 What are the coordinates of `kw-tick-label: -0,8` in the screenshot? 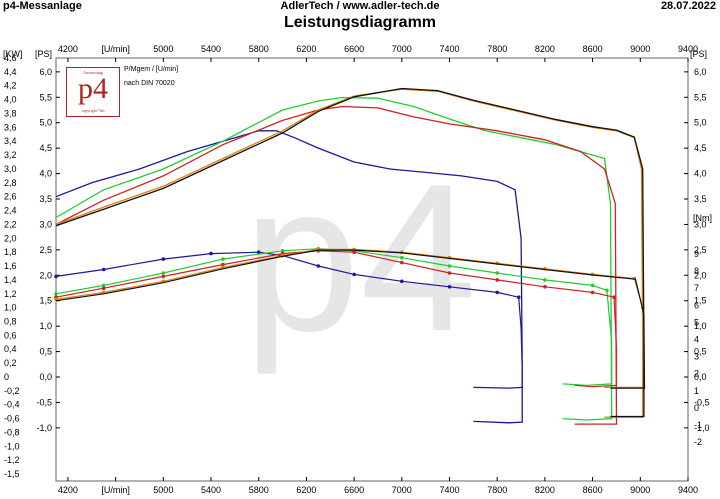 It's located at (12, 432).